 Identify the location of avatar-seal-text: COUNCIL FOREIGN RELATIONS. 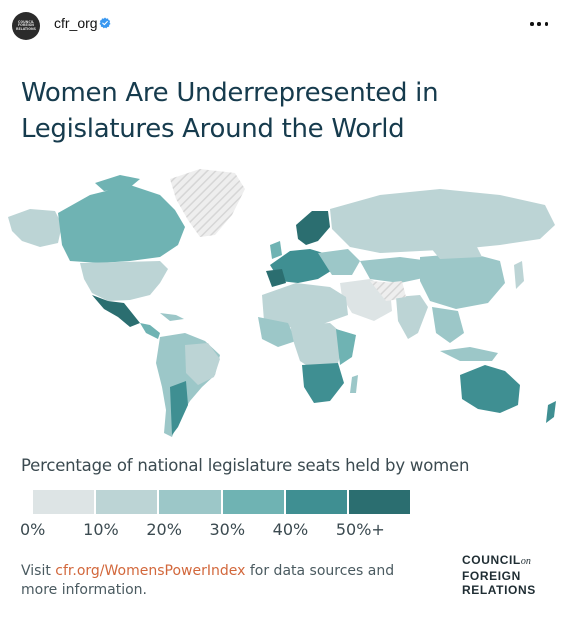
(26, 25).